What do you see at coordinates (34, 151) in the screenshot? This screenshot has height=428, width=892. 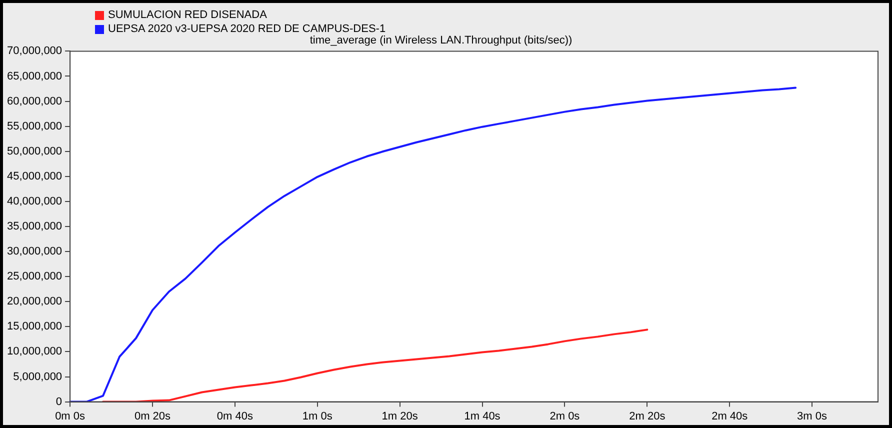 I see `y-tick-label: 50,000,000` at bounding box center [34, 151].